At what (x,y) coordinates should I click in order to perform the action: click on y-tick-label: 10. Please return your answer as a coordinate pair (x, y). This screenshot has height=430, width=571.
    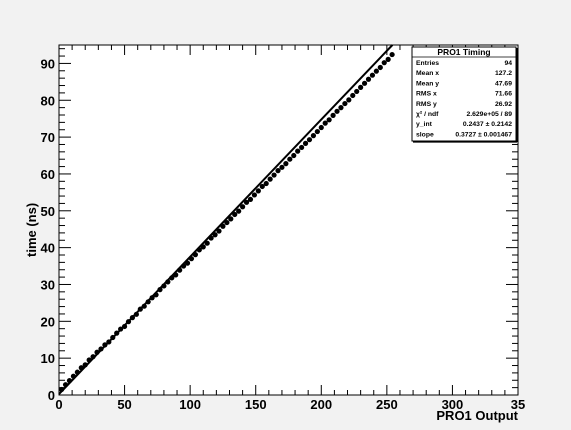
    Looking at the image, I should click on (48, 358).